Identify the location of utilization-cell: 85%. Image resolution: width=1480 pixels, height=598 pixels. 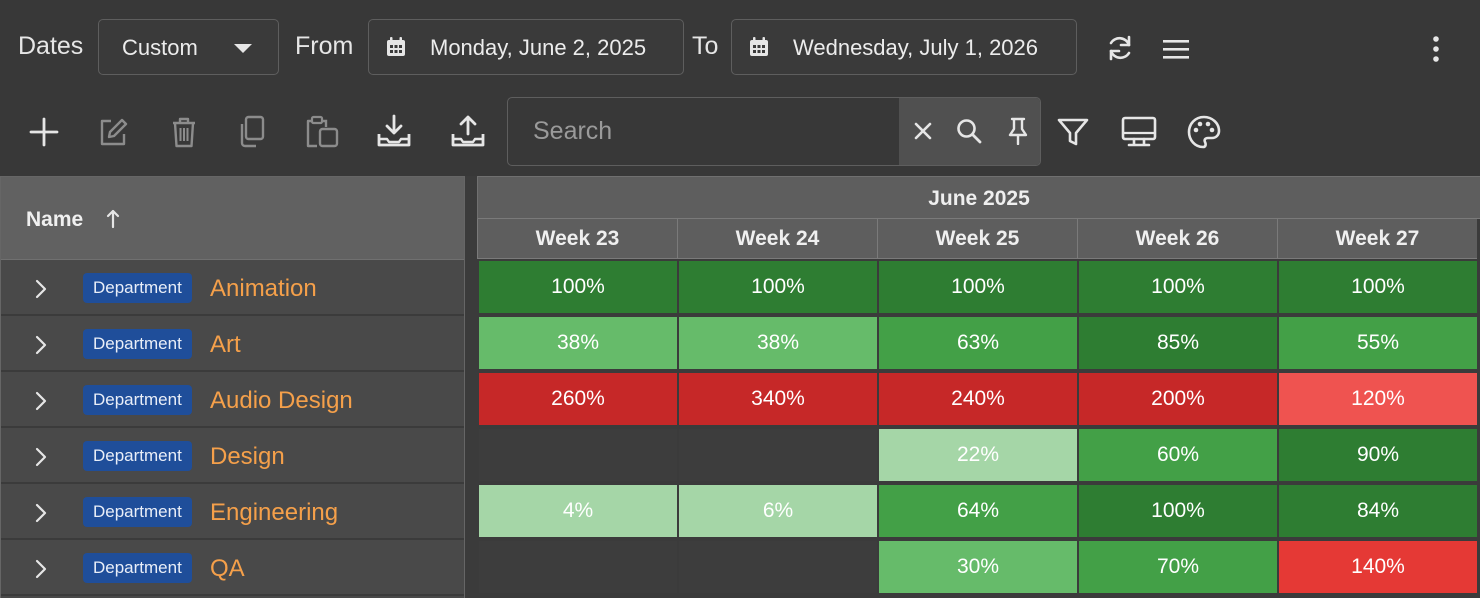
(1178, 343).